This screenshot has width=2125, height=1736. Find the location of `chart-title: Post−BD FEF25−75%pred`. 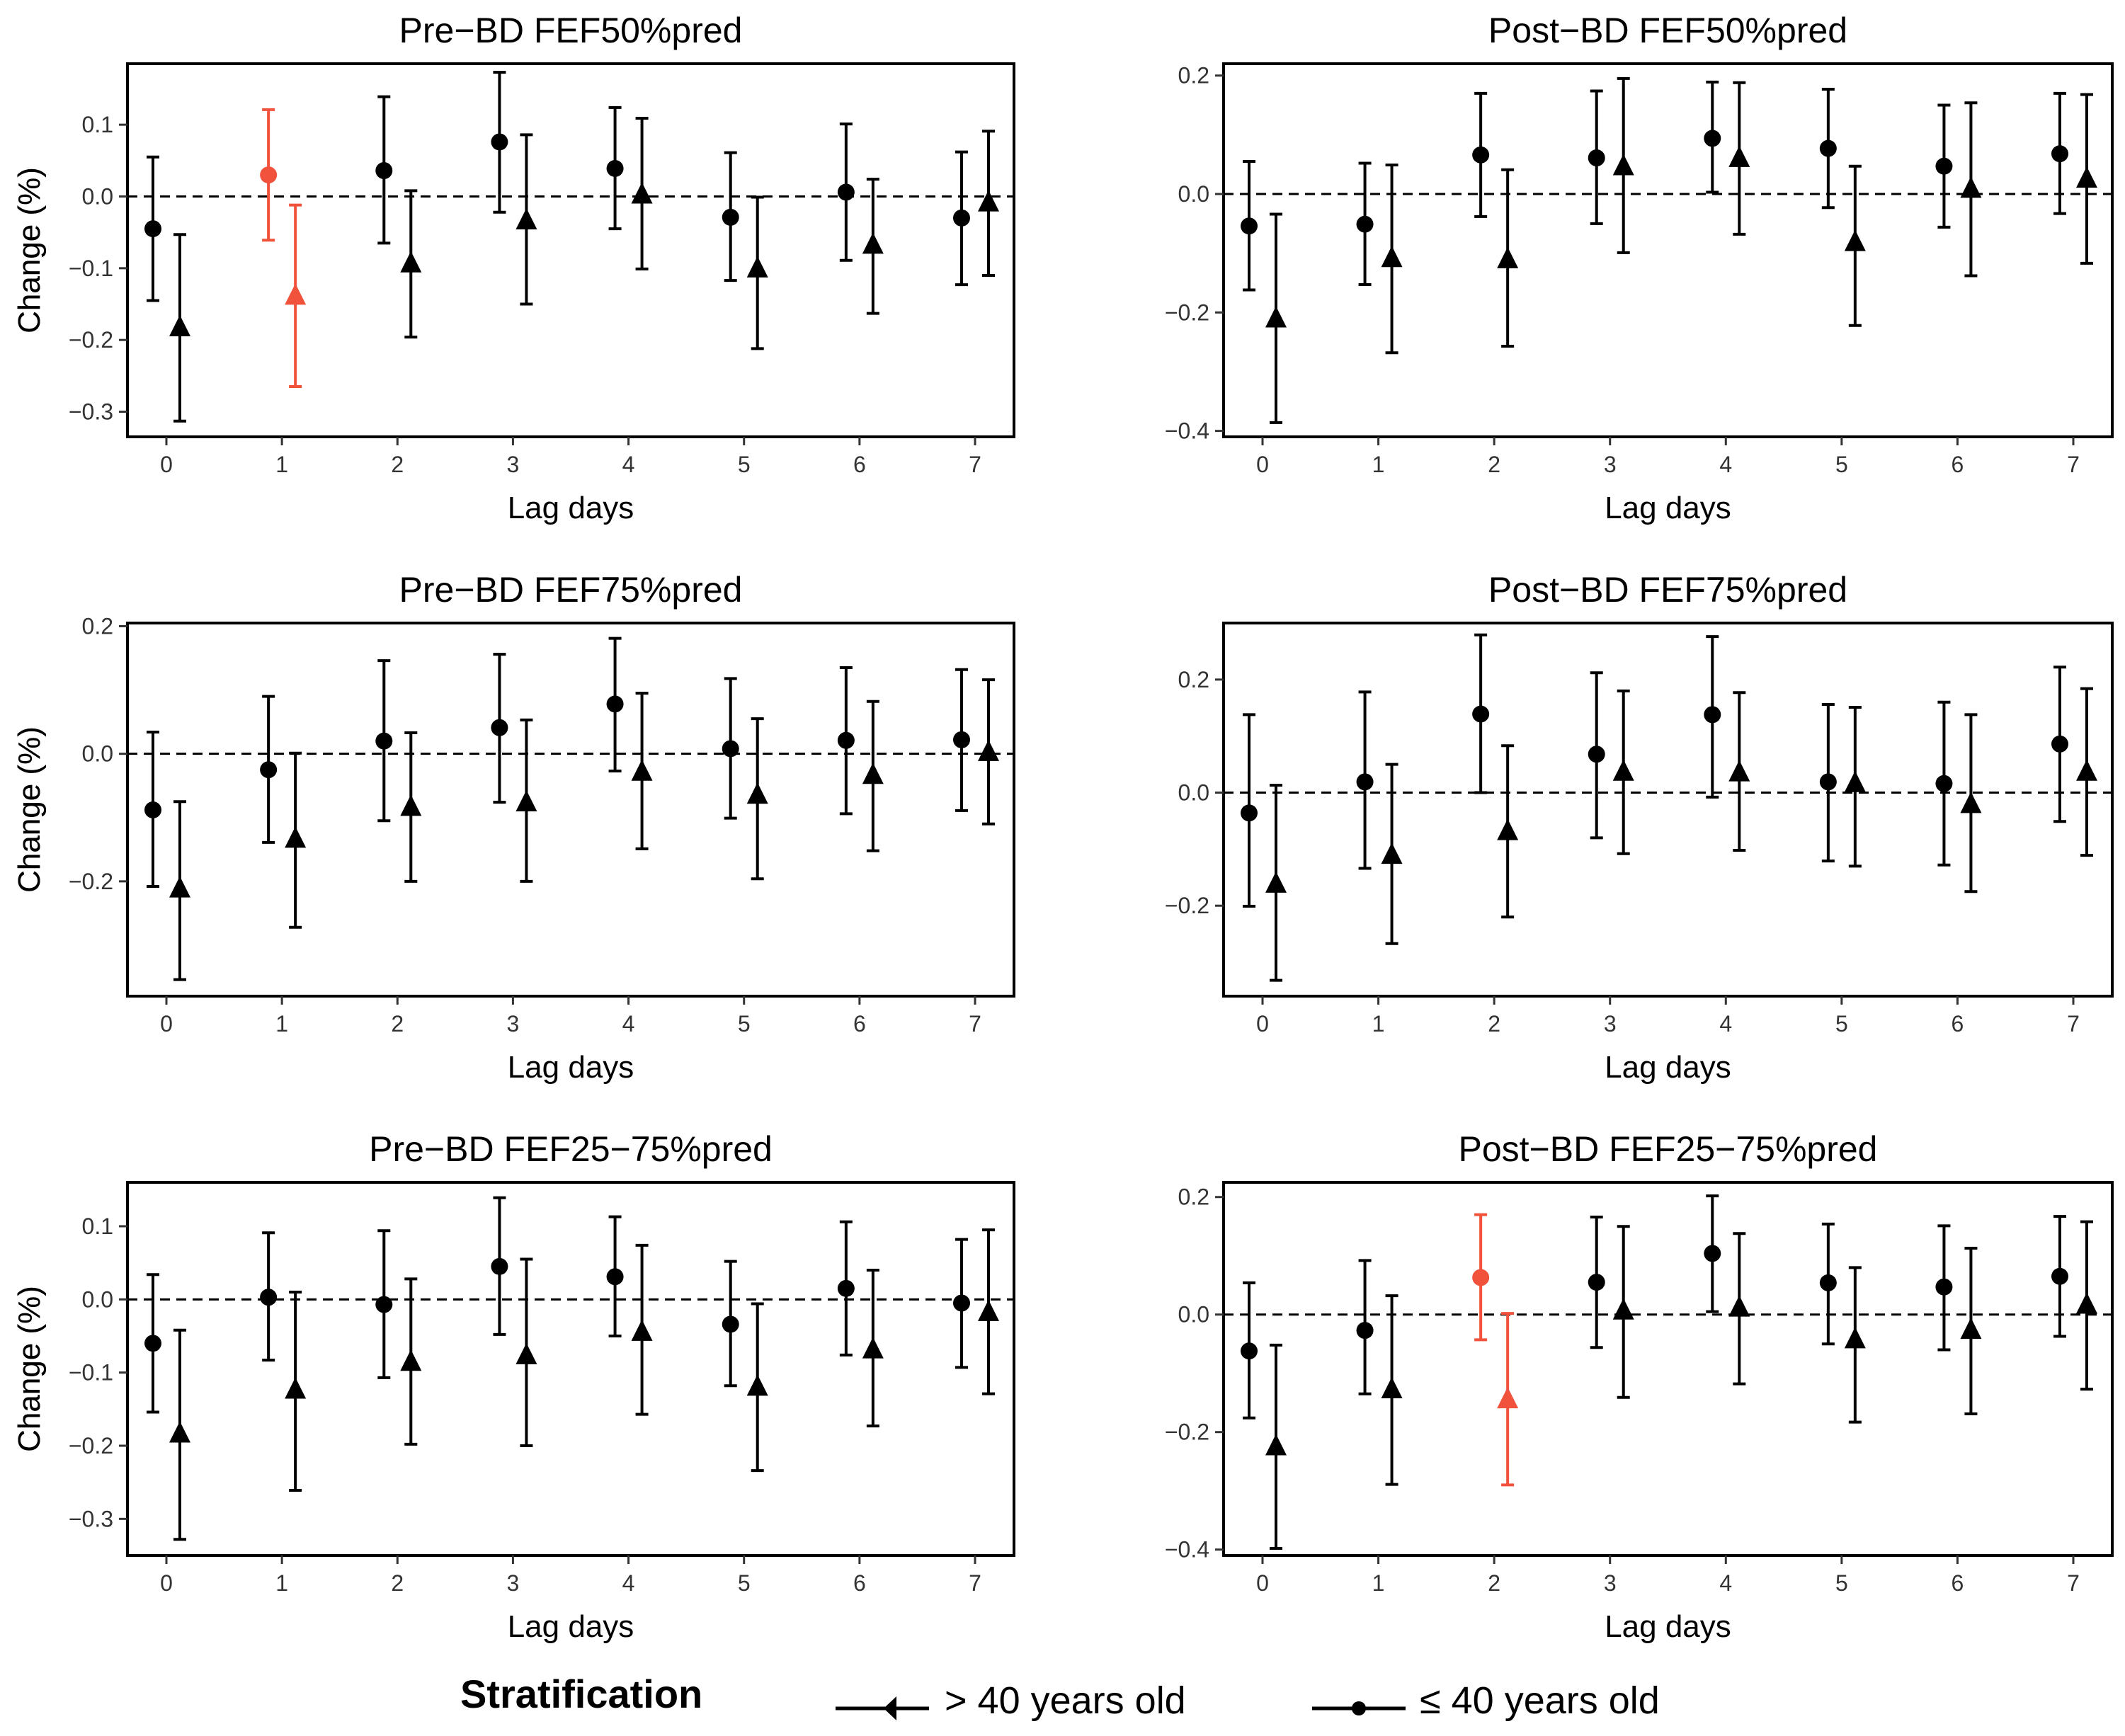

chart-title: Post−BD FEF25−75%pred is located at coordinates (1669, 1149).